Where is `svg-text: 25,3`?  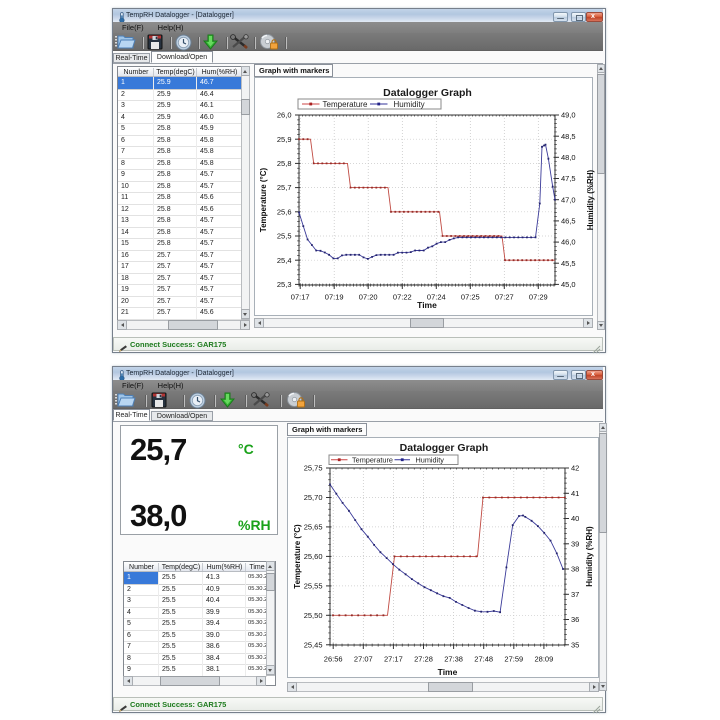
svg-text: 25,3 is located at coordinates (284, 284).